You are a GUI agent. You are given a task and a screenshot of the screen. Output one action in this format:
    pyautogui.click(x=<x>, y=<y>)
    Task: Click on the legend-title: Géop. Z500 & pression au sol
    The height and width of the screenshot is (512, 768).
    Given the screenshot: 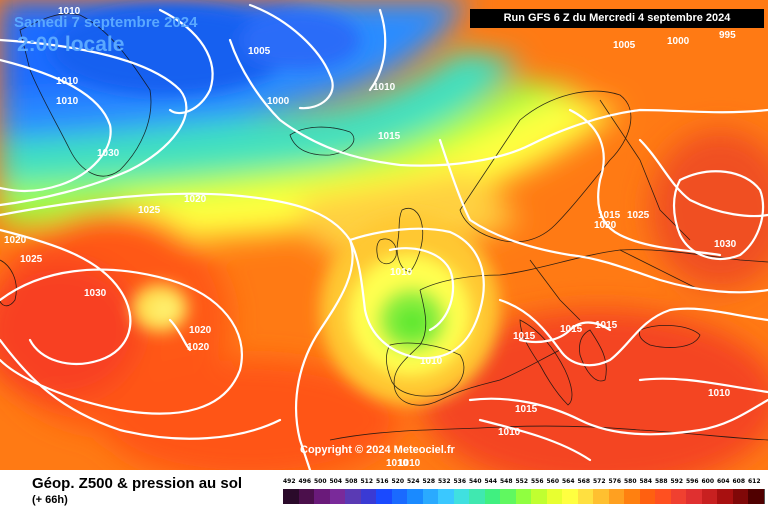 What is the action you would take?
    pyautogui.click(x=137, y=483)
    